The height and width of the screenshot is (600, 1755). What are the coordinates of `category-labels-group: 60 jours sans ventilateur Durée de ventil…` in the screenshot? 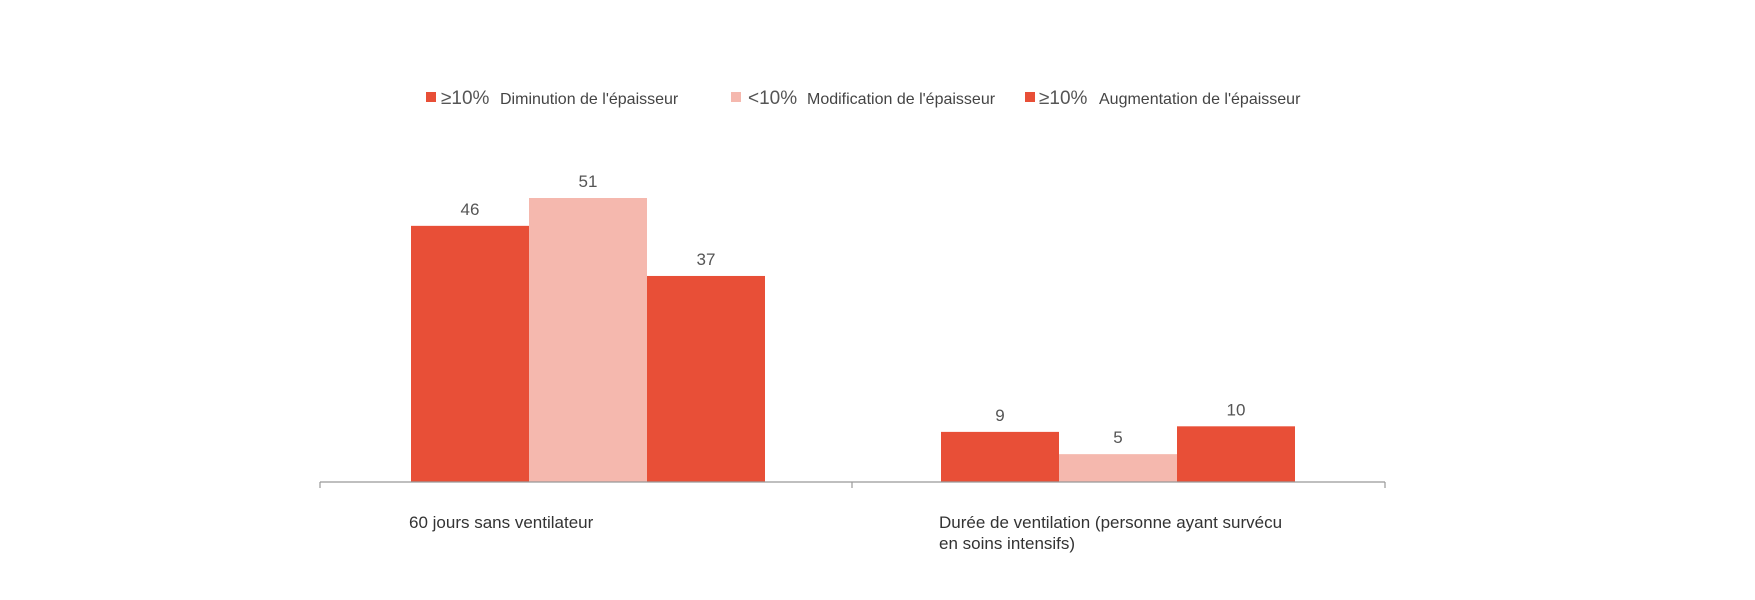 It's located at (845, 533).